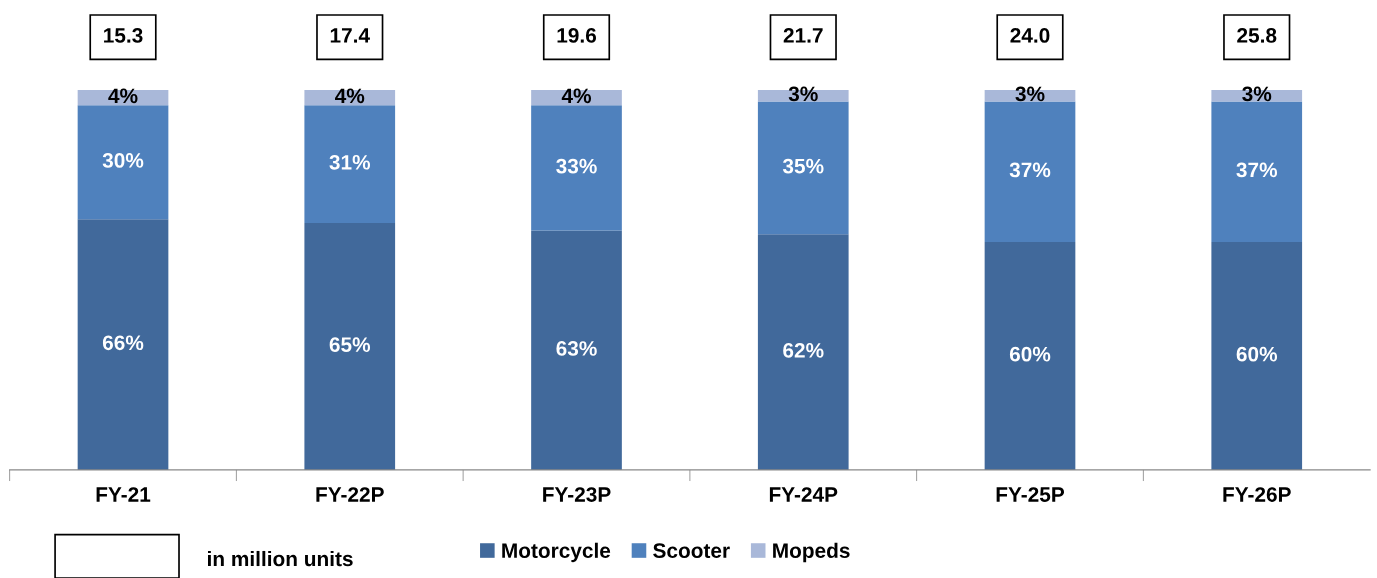 Image resolution: width=1377 pixels, height=578 pixels. I want to click on x-tick-label: FY-26P, so click(1257, 494).